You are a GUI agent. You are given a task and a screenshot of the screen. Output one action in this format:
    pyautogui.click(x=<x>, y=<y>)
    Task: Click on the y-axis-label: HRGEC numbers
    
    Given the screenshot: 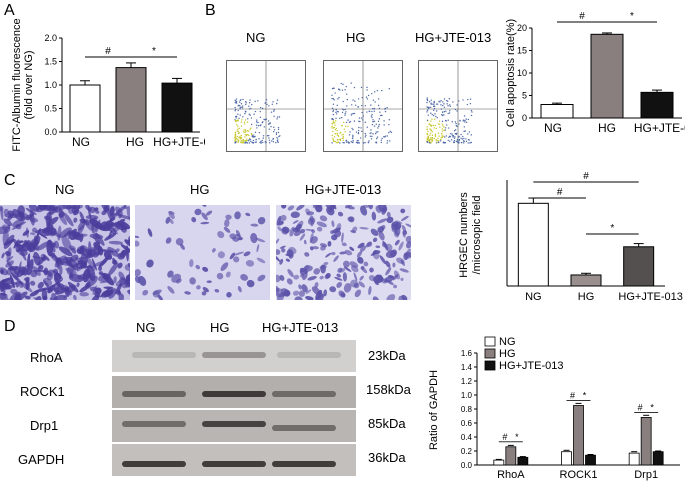 What is the action you would take?
    pyautogui.click(x=464, y=235)
    